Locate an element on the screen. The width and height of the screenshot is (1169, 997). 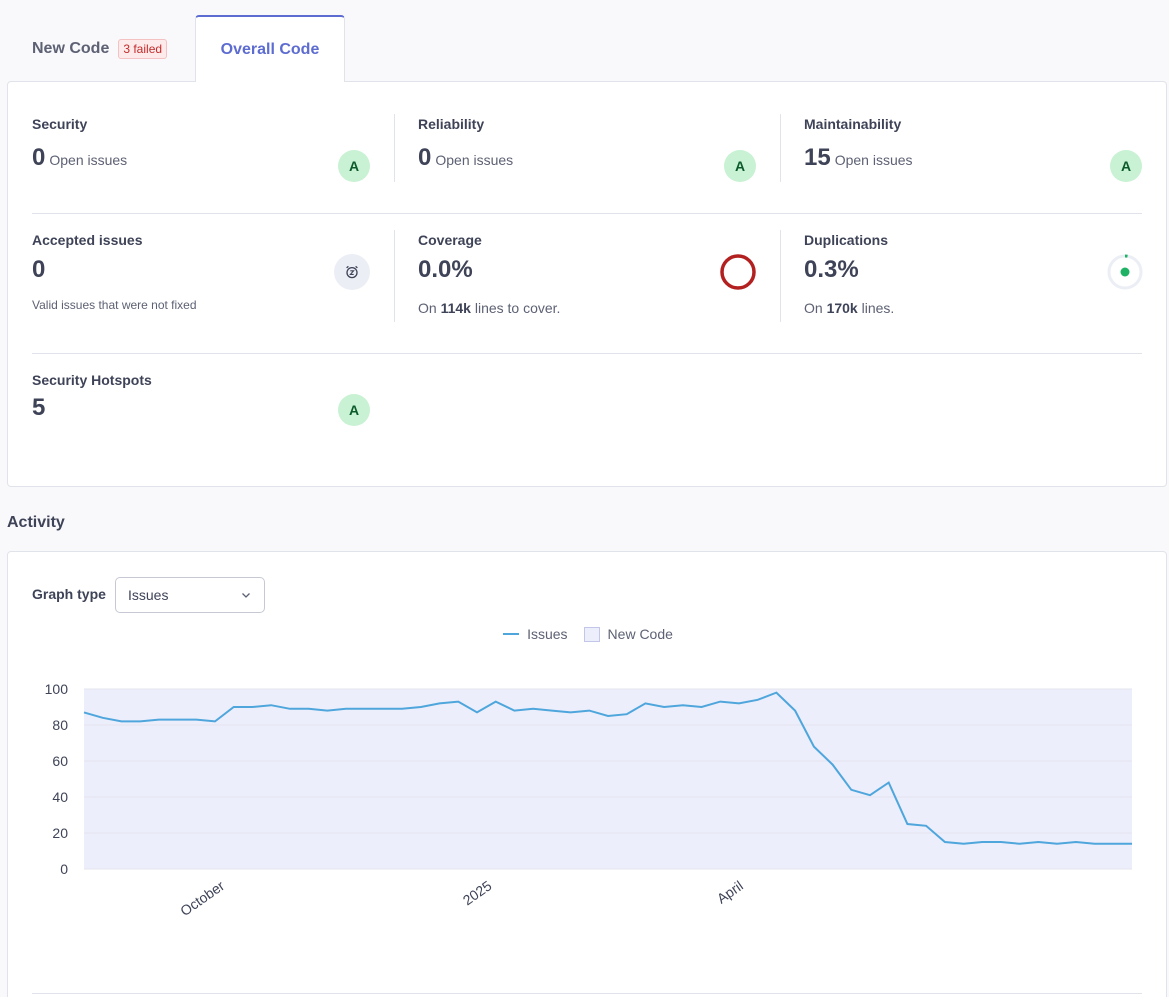
duplications-lines: On 170k lines. is located at coordinates (973, 308).